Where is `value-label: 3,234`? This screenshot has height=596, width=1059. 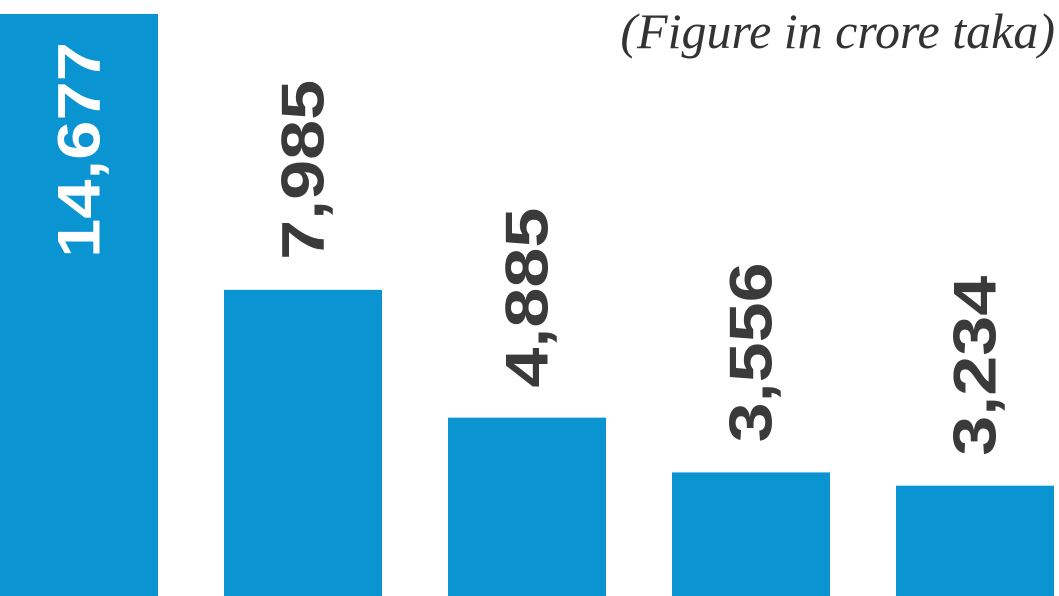 value-label: 3,234 is located at coordinates (975, 365).